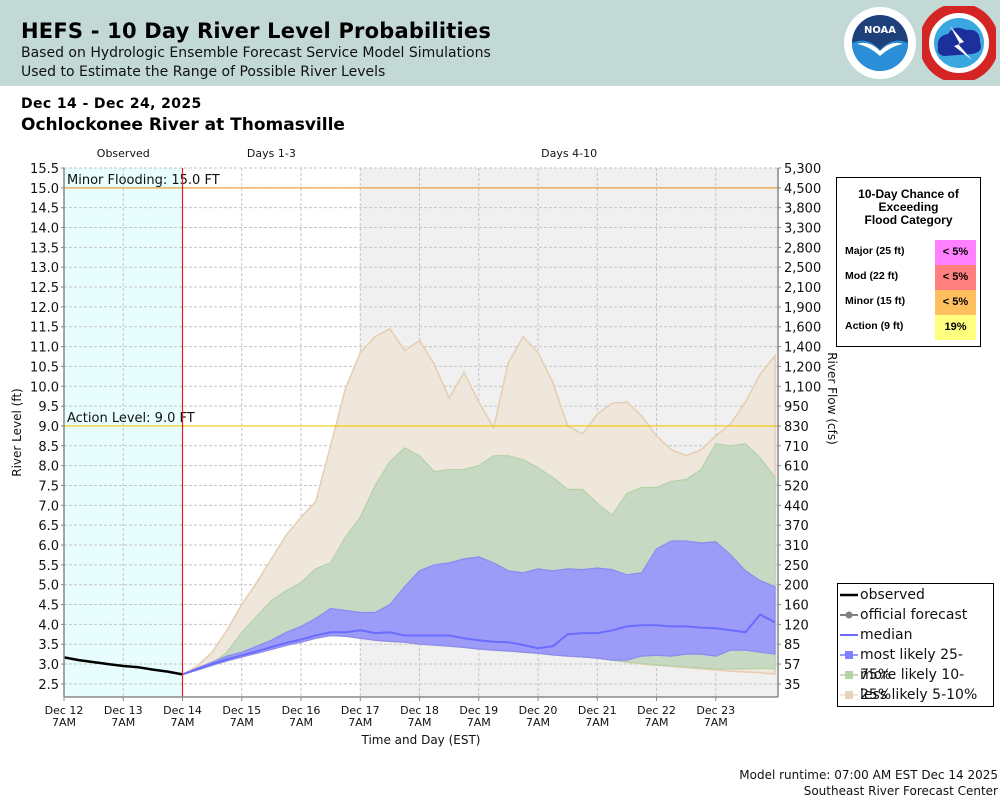 The height and width of the screenshot is (800, 1000). What do you see at coordinates (796, 526) in the screenshot?
I see `y2-tick-label: 370` at bounding box center [796, 526].